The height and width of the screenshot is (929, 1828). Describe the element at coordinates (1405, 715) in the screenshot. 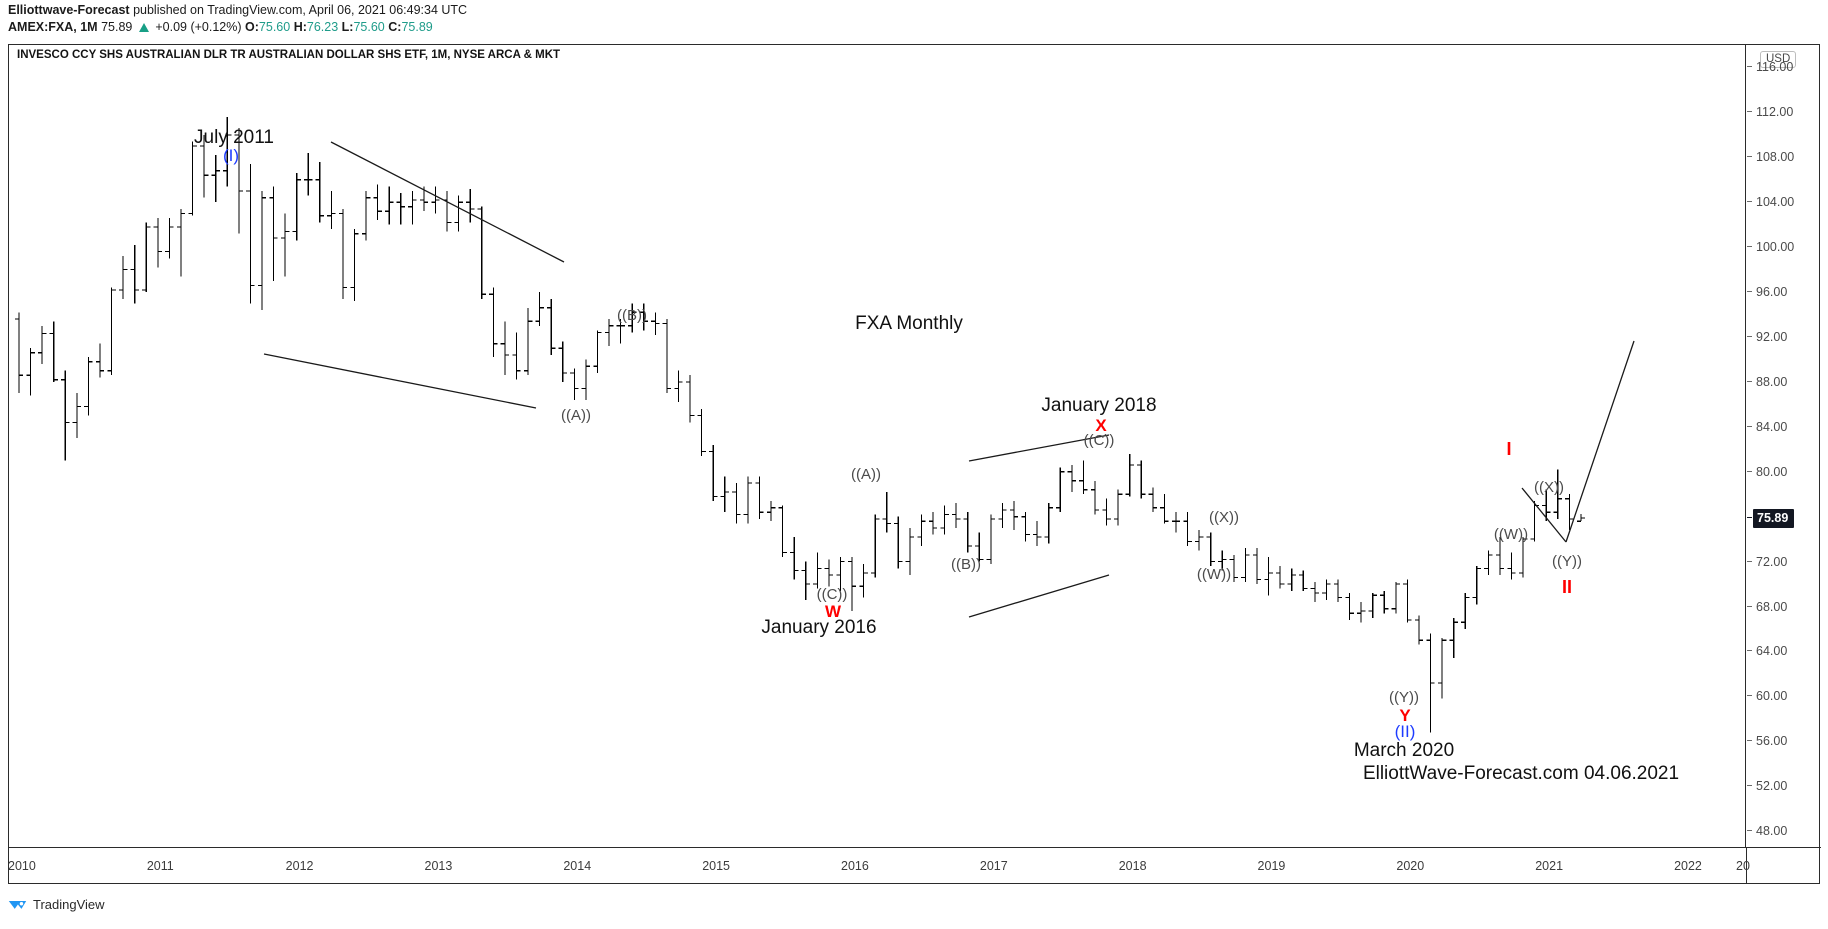

I see `wave-label-Y-12: Y` at that location.